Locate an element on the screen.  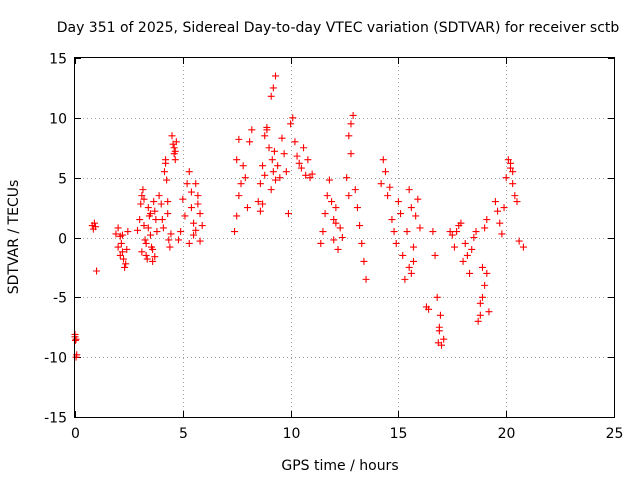
y-tick-label: 0 is located at coordinates (62, 240).